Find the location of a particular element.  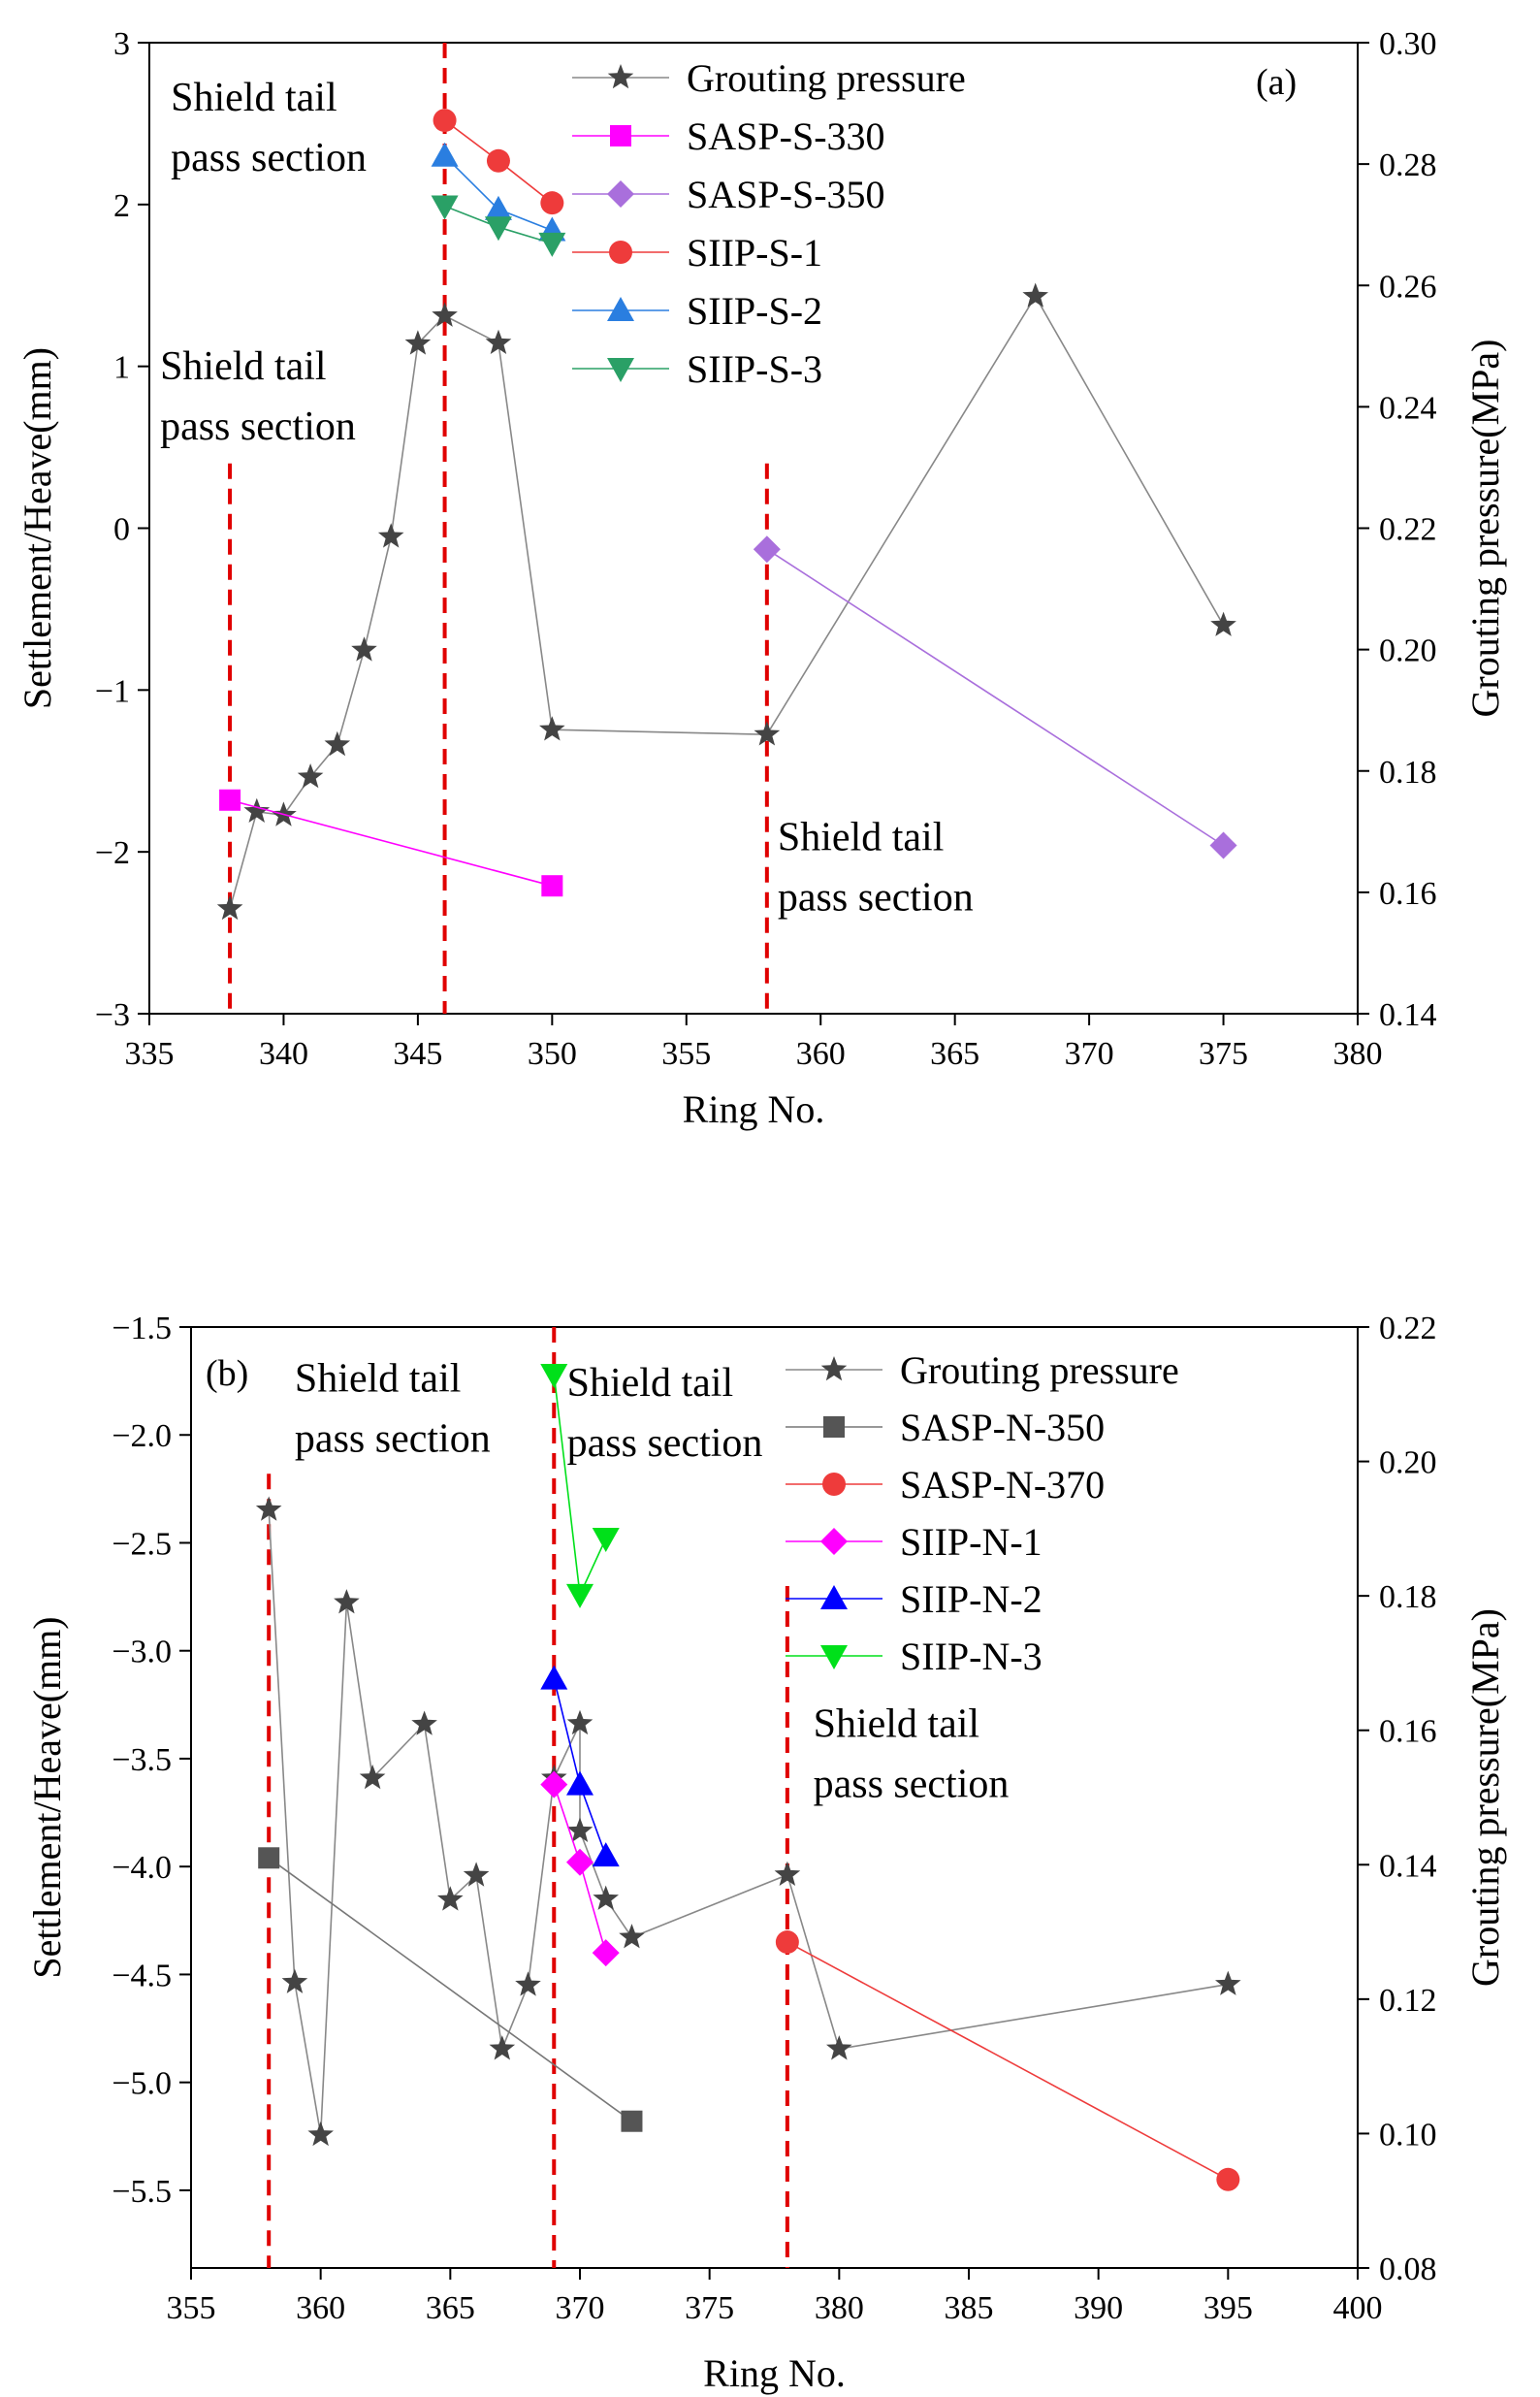

x-tick-label: 345 is located at coordinates (418, 1054).